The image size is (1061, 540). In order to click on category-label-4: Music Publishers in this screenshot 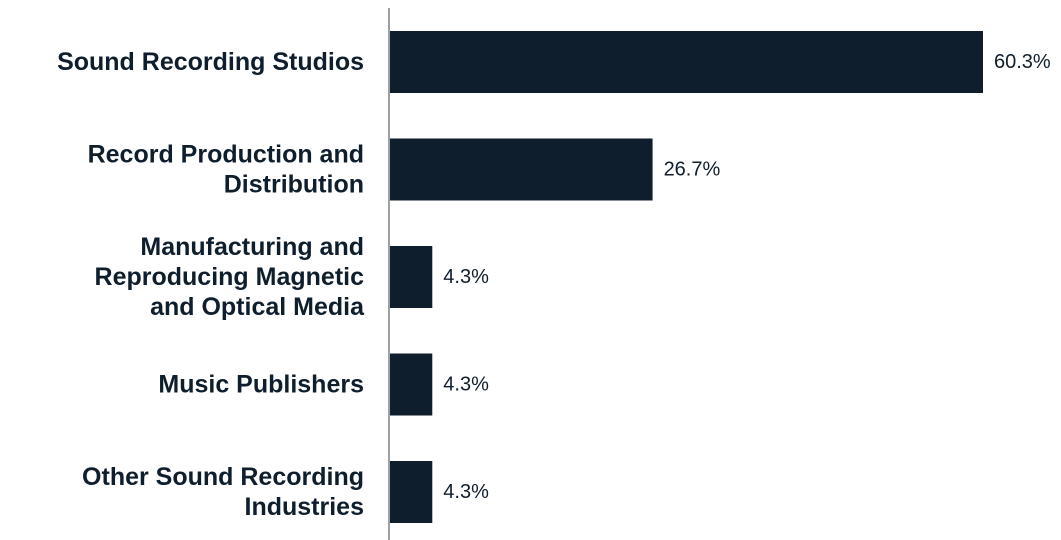, I will do `click(261, 385)`.